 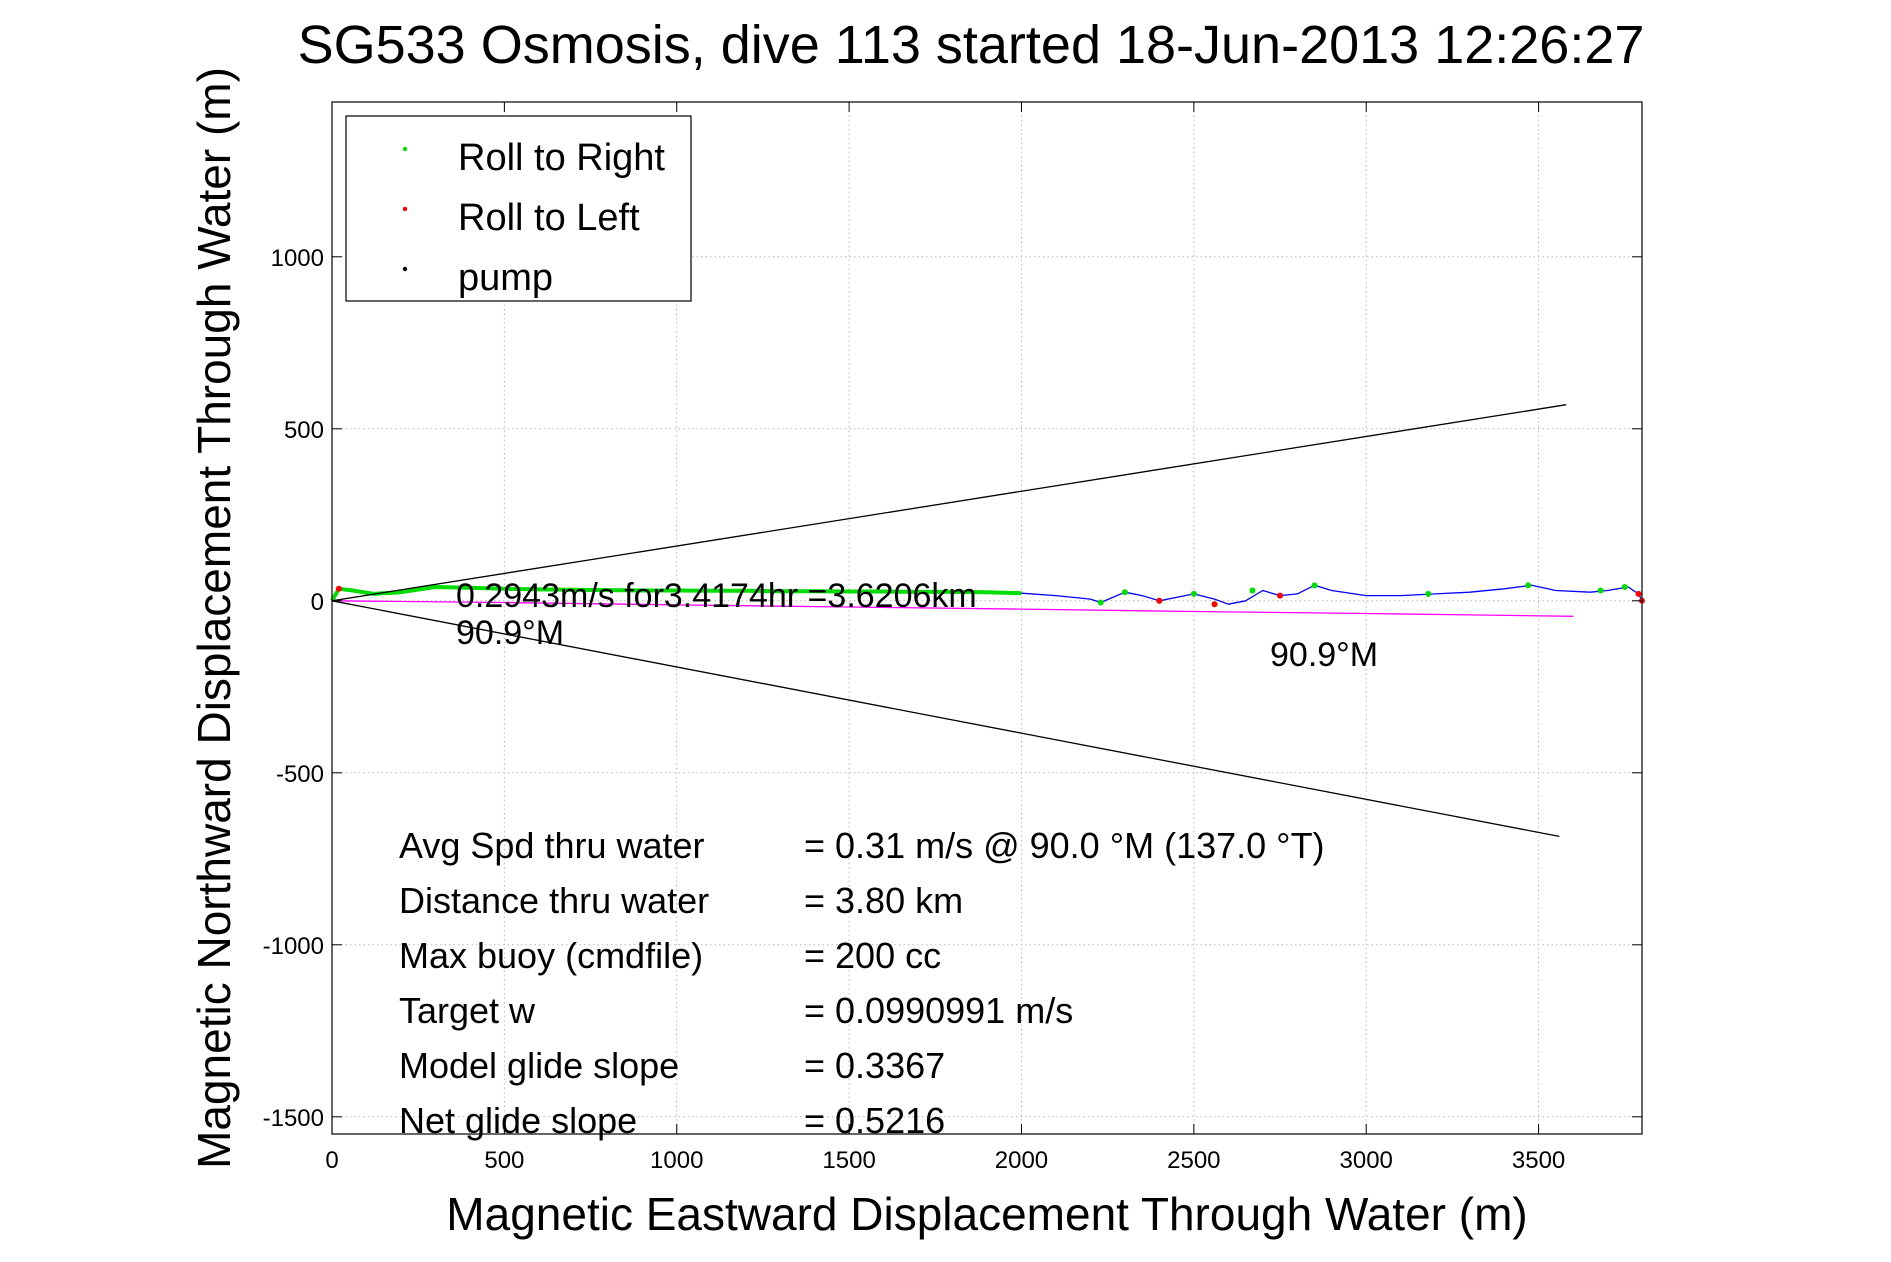 What do you see at coordinates (504, 1160) in the screenshot?
I see `x-tick-label: 500` at bounding box center [504, 1160].